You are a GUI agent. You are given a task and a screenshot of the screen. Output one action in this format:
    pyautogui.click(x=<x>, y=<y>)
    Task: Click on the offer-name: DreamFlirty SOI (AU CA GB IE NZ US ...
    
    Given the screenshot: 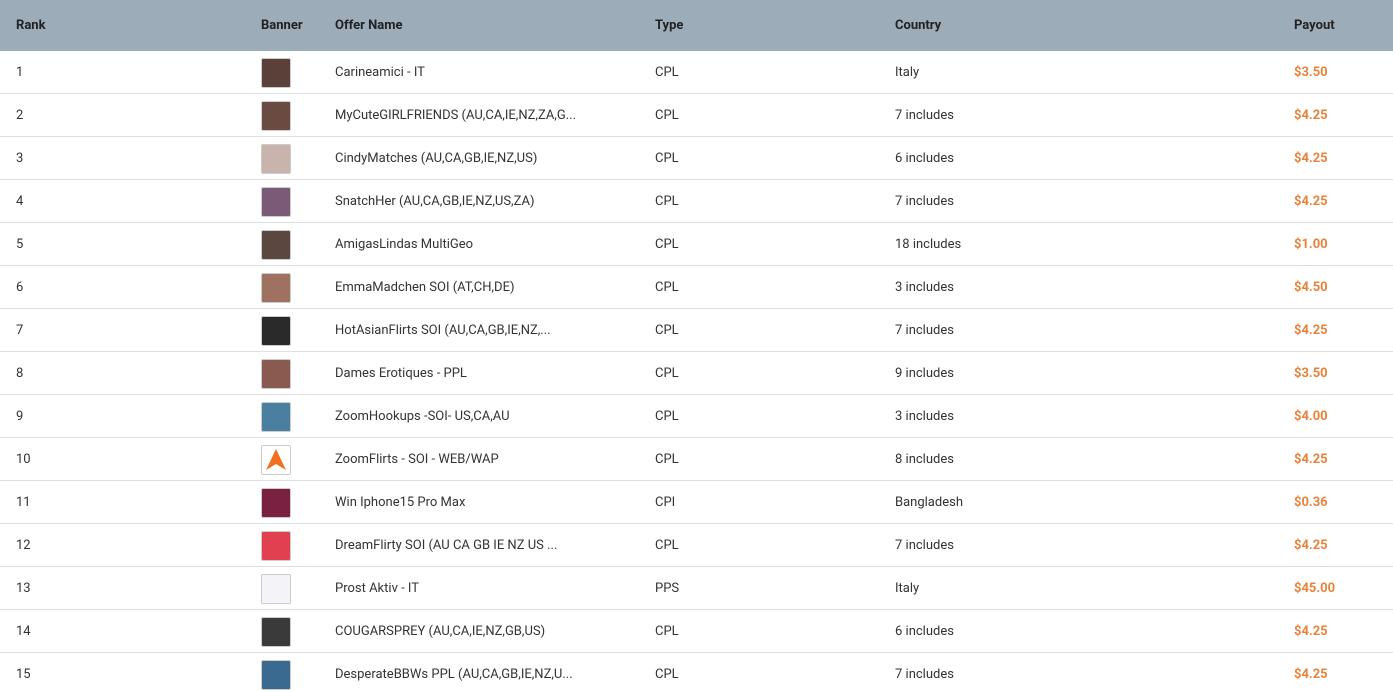 What is the action you would take?
    pyautogui.click(x=446, y=545)
    